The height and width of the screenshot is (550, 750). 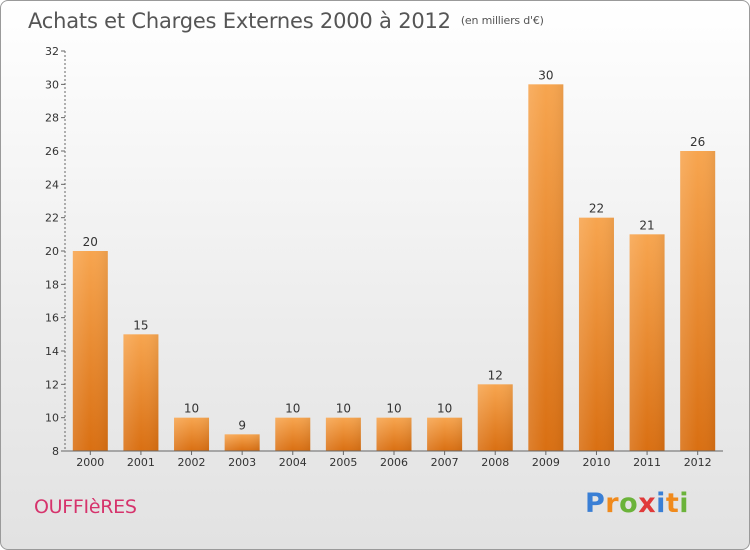 I want to click on x-tick-label-2001: 2001, so click(x=141, y=462).